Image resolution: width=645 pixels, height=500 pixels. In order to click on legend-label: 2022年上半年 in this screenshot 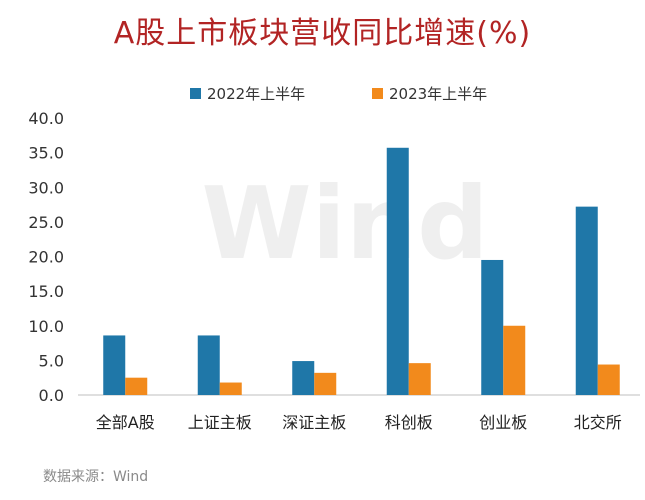, I will do `click(256, 94)`.